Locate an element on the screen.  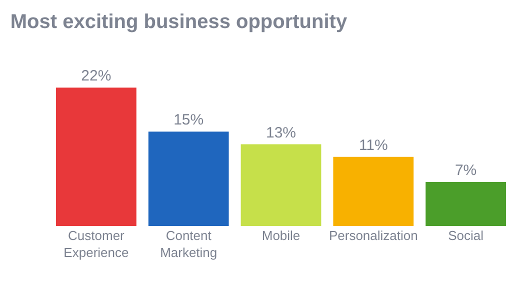
data-label: 13% is located at coordinates (281, 133).